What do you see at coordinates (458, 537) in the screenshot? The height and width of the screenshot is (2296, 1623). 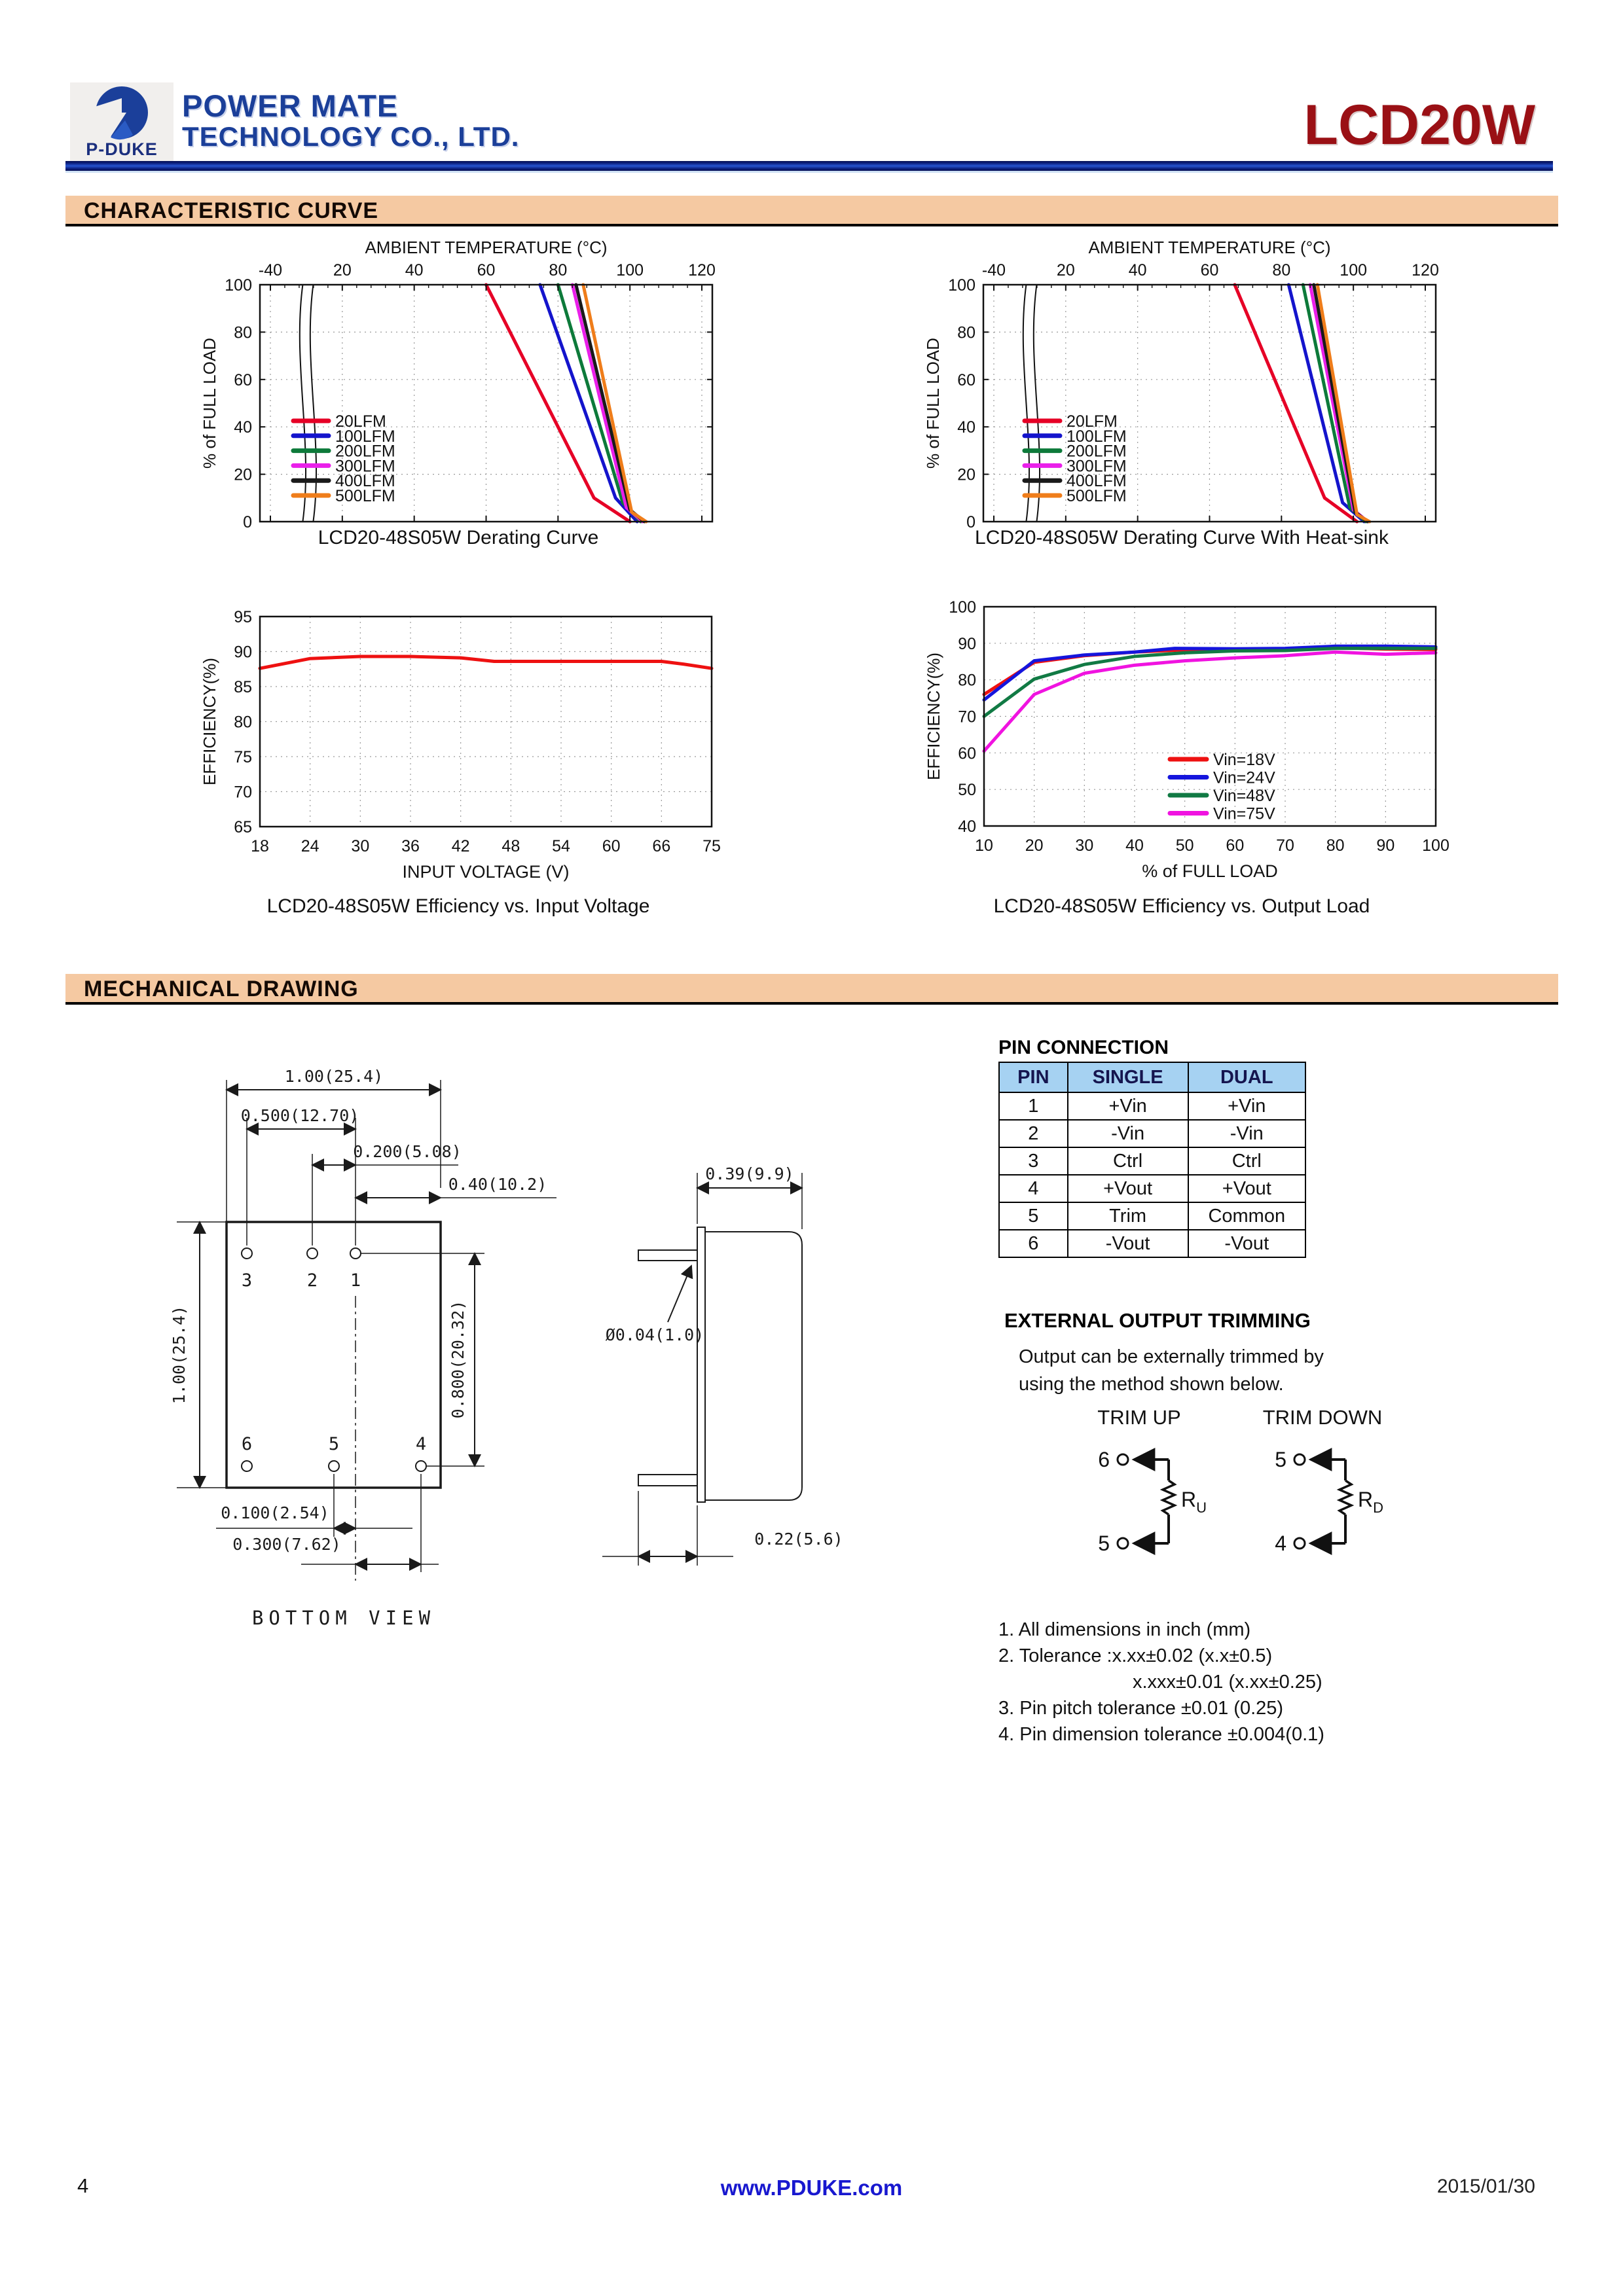 I see `caption-derating: LCD20-48S05W Derating Curve` at bounding box center [458, 537].